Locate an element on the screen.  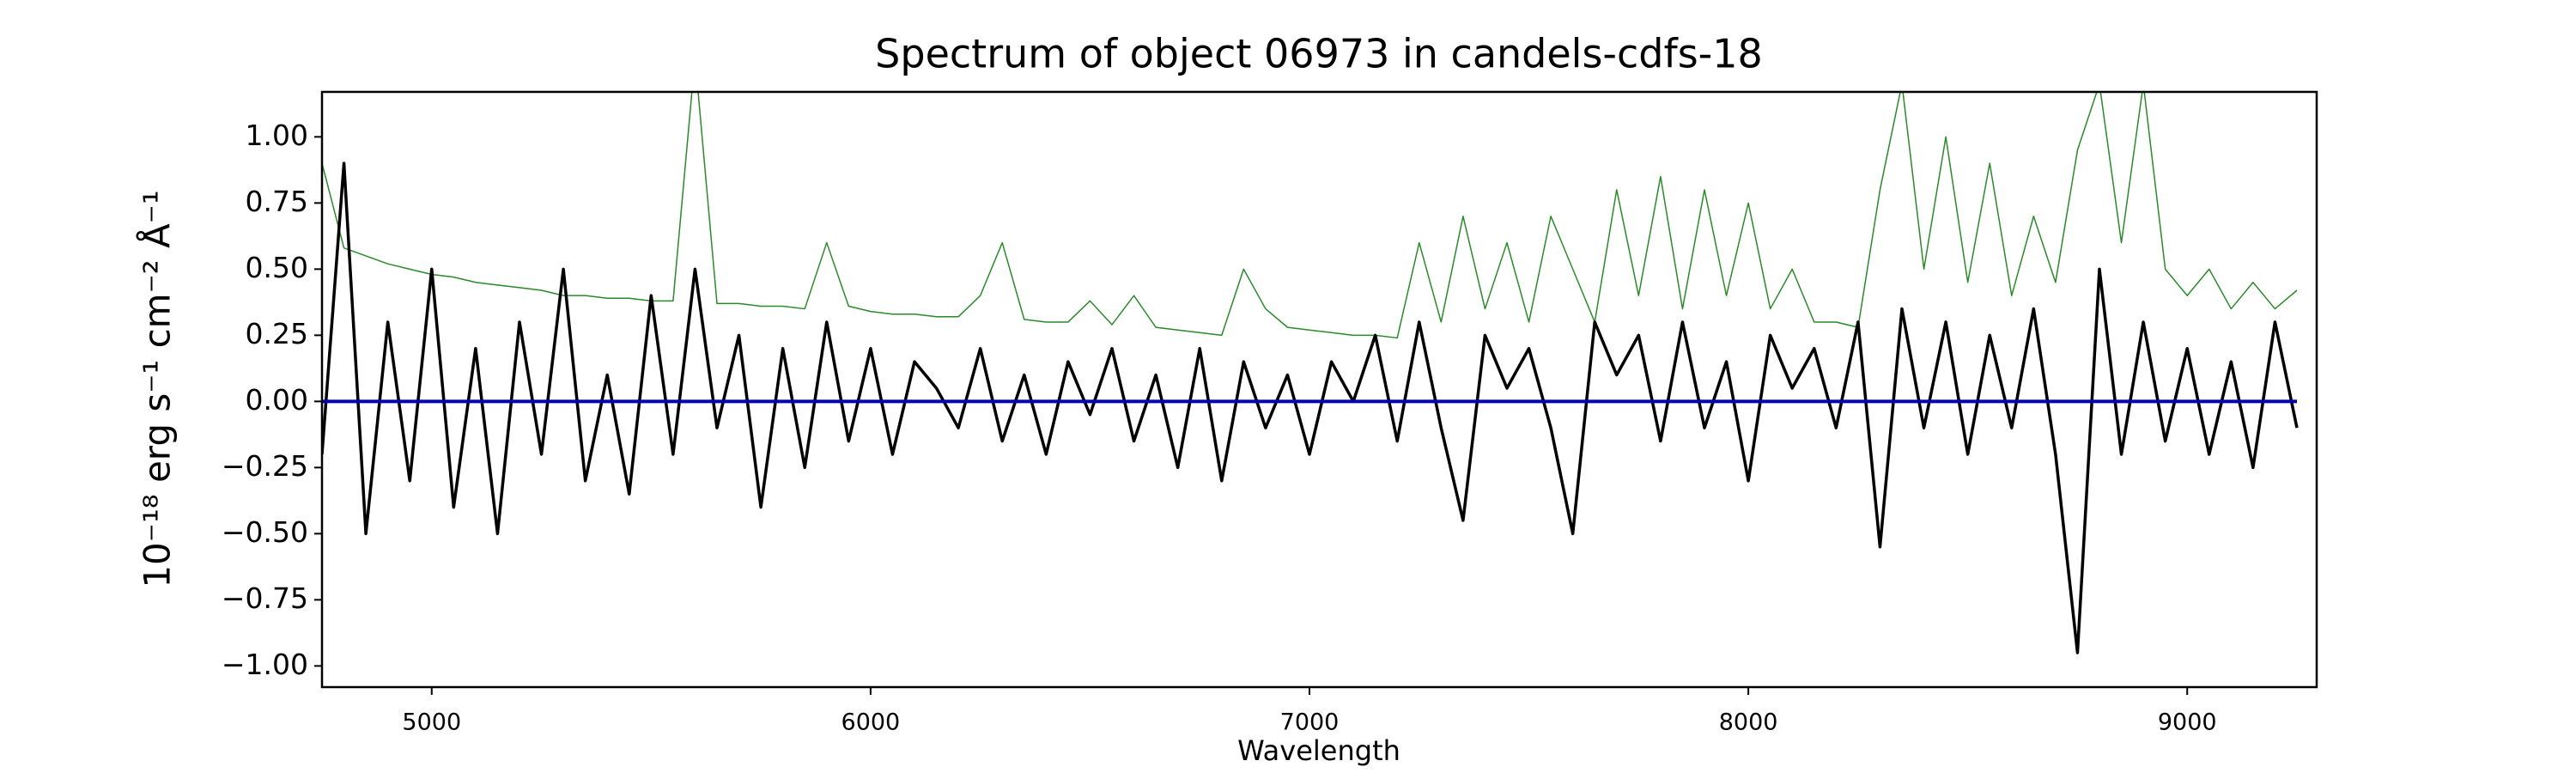
x-tick-label: 5000 is located at coordinates (431, 722).